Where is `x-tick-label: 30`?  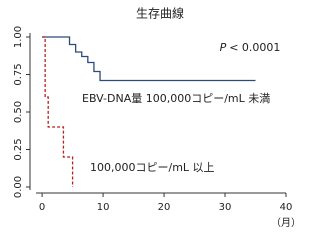 x-tick-label: 30 is located at coordinates (225, 207).